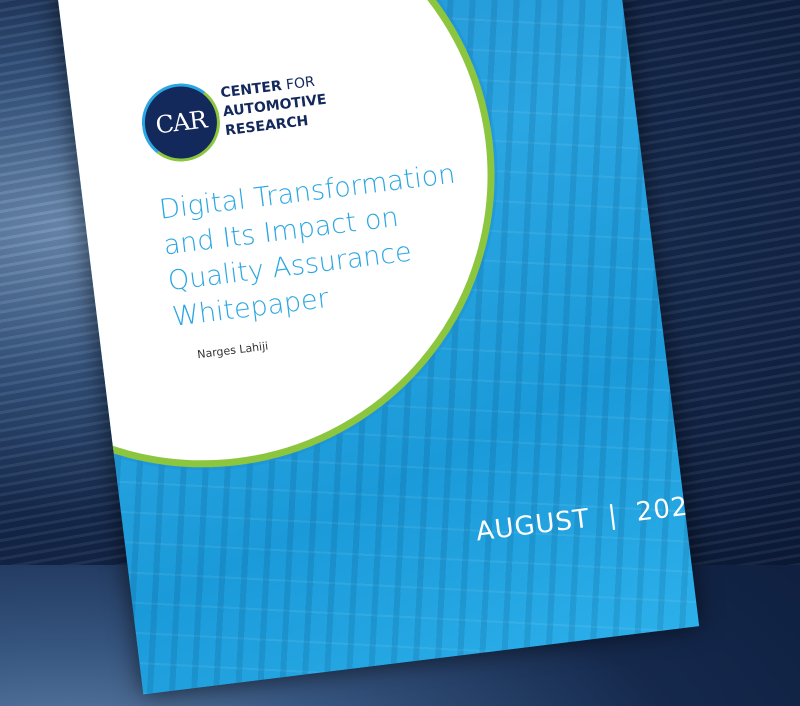 This screenshot has width=800, height=706. I want to click on publication-date: AUGUST | 2022, so click(587, 518).